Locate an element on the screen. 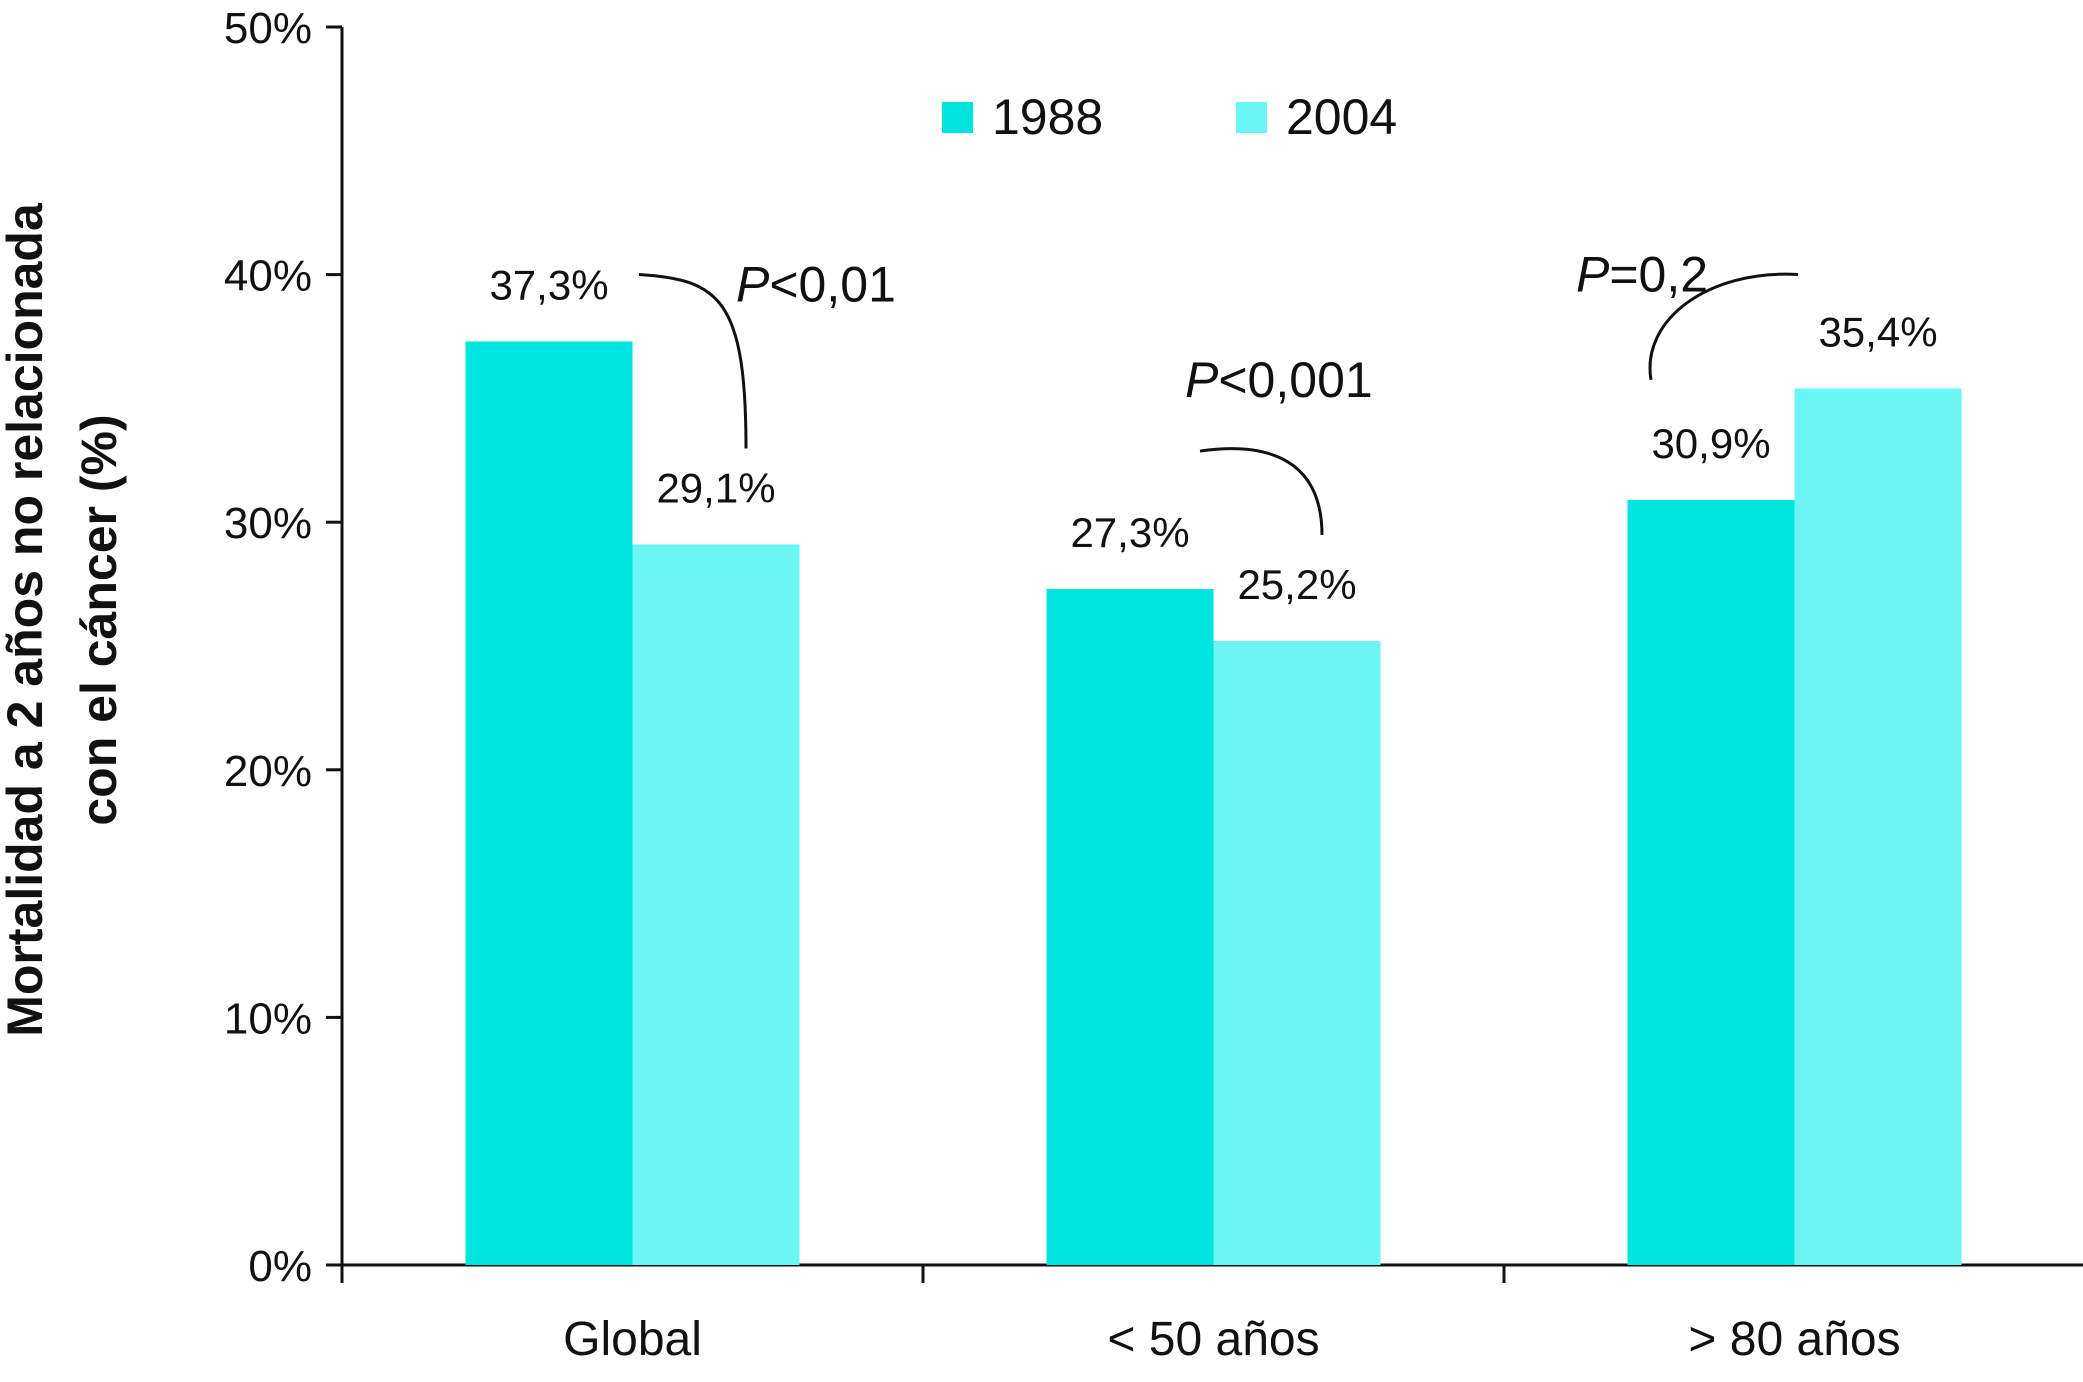 This screenshot has height=1382, width=2083. y-tick-label: 50% is located at coordinates (268, 28).